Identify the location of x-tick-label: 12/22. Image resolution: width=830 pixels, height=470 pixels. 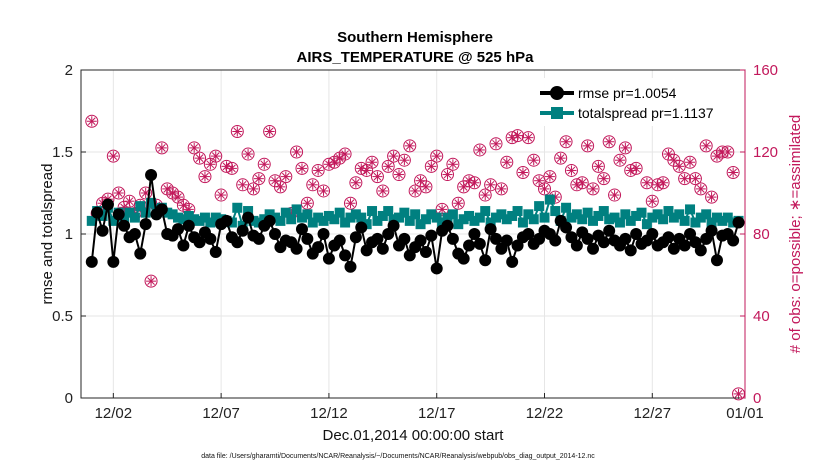
(545, 413).